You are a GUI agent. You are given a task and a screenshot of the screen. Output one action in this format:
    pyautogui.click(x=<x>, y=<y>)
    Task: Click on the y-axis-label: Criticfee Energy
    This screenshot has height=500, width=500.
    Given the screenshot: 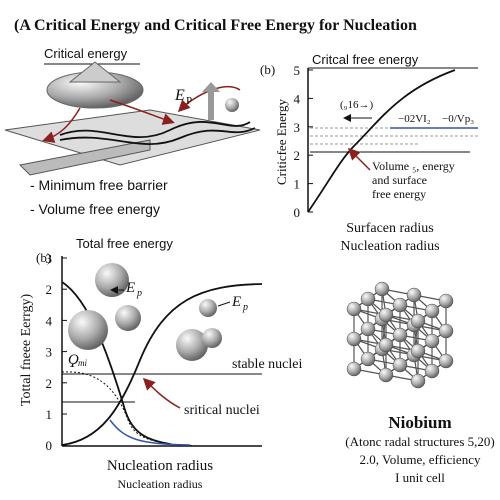 What is the action you would take?
    pyautogui.click(x=281, y=141)
    